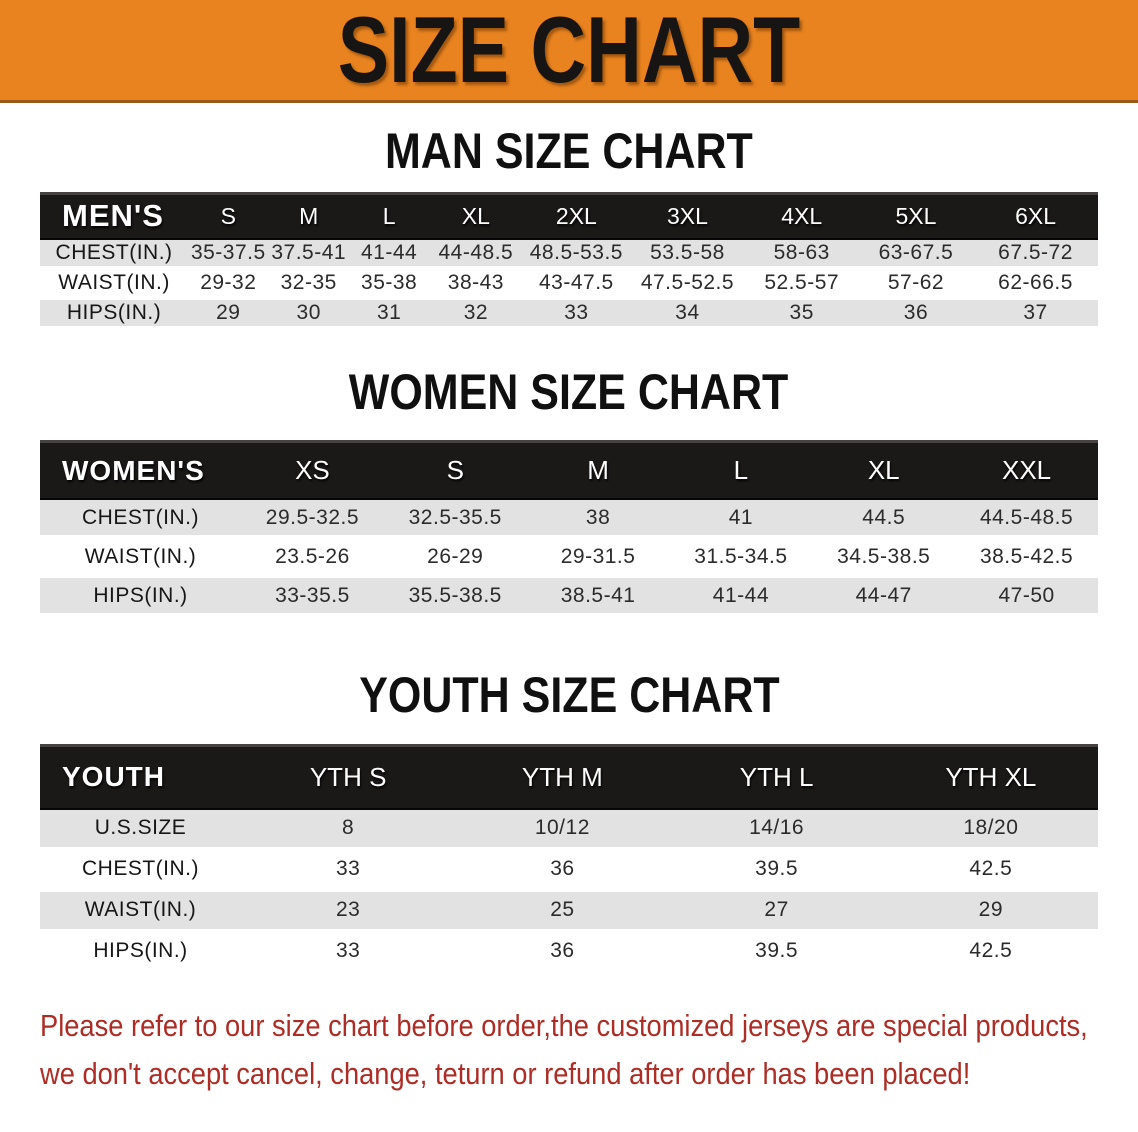  Describe the element at coordinates (598, 519) in the screenshot. I see `table-cell: 38` at that location.